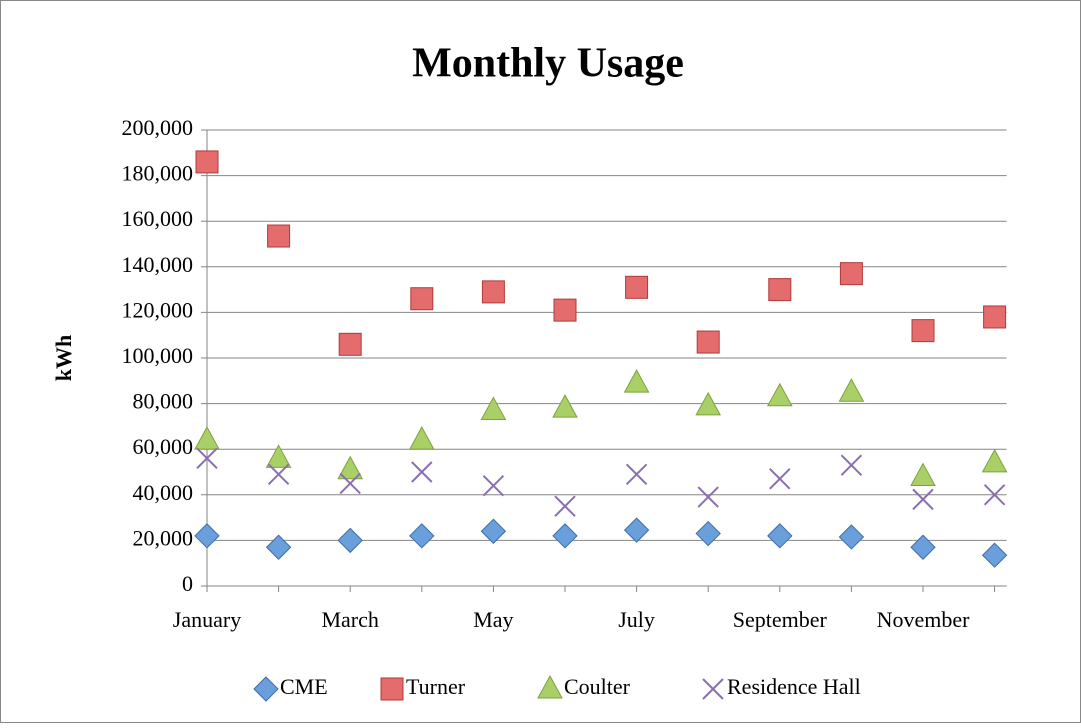 The image size is (1081, 728). I want to click on x-tick-label: January, so click(207, 619).